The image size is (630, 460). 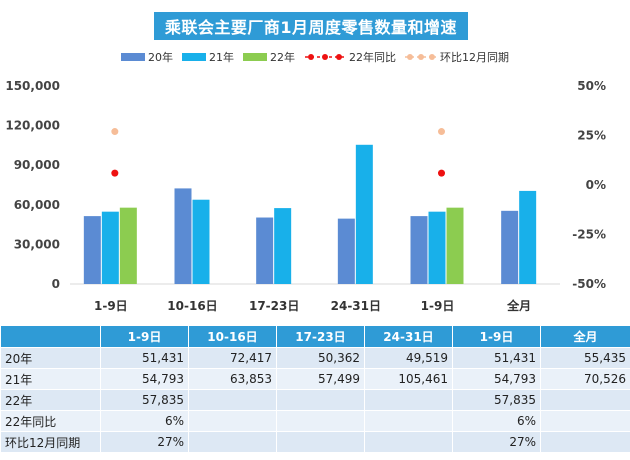 I want to click on chart-title: 乘联会主要厂商1月周度零售数量和增速, so click(x=311, y=26).